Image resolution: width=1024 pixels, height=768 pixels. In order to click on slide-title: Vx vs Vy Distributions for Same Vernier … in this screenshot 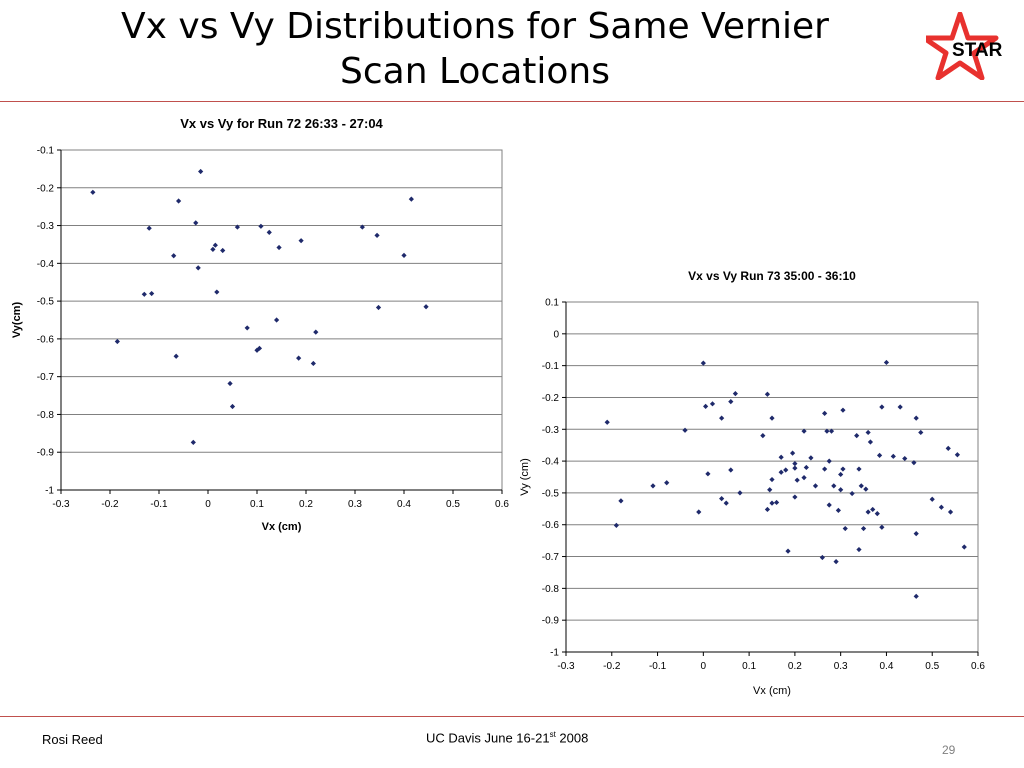, I will do `click(475, 49)`.